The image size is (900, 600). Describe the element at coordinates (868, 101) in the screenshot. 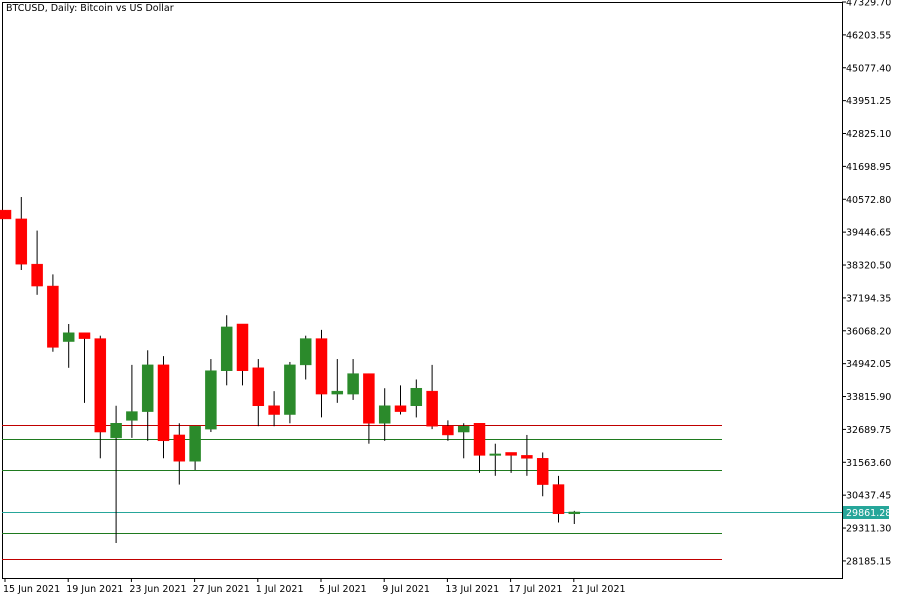

I see `y-tick-label: 43951.25` at that location.